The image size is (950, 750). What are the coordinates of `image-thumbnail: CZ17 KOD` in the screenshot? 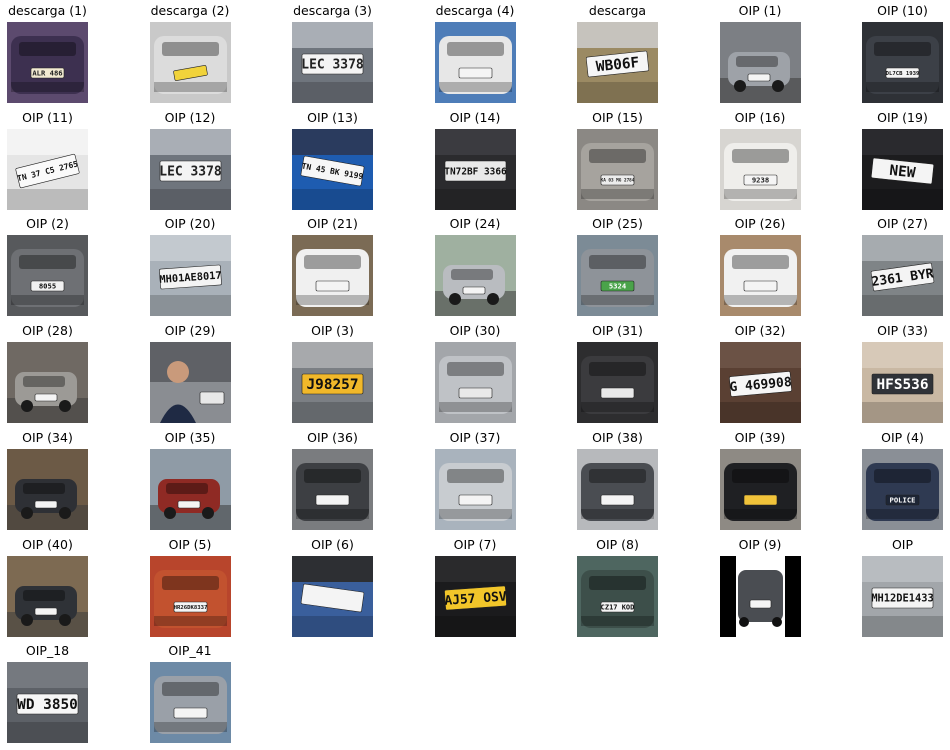 It's located at (617, 596).